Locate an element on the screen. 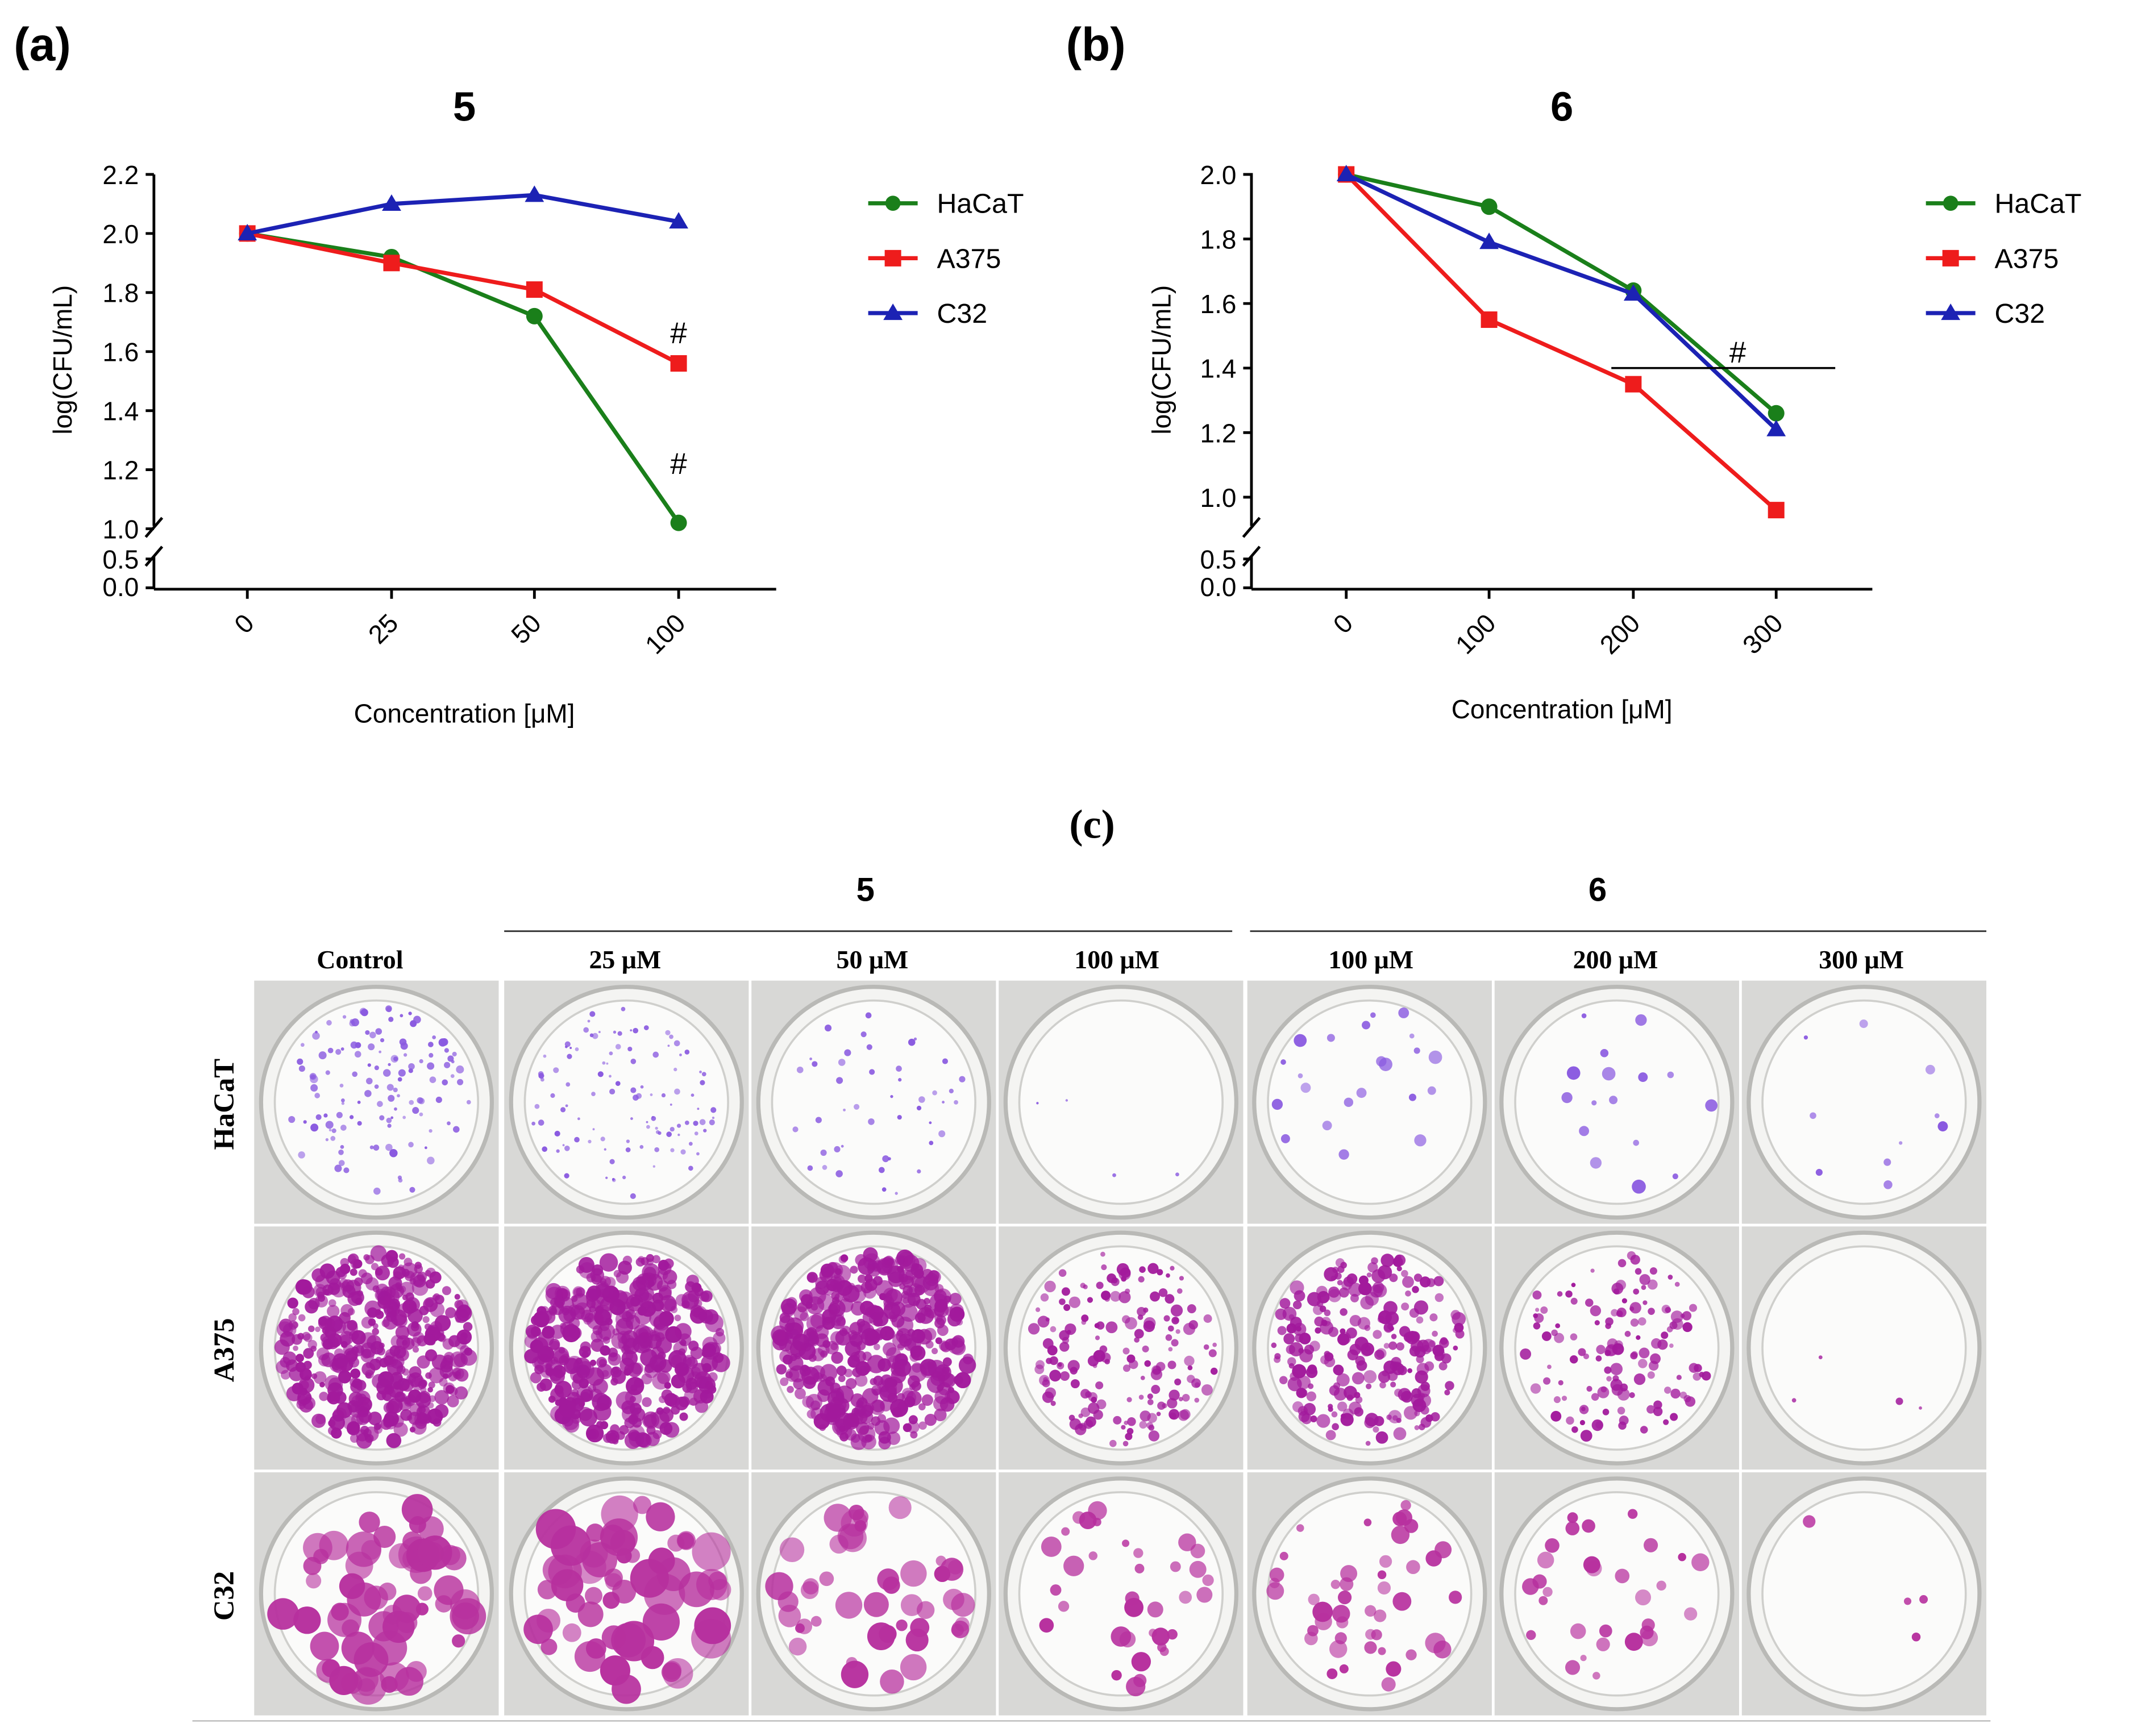 This screenshot has width=2154, height=1736. legend-triangle-icon is located at coordinates (893, 311).